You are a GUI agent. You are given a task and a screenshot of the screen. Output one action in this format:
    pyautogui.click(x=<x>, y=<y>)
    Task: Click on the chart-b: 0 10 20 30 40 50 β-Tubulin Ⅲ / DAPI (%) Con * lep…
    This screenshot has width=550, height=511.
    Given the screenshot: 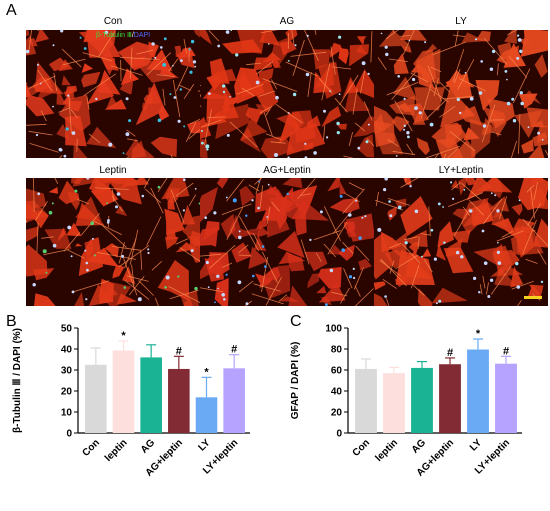 What is the action you would take?
    pyautogui.click(x=131, y=401)
    